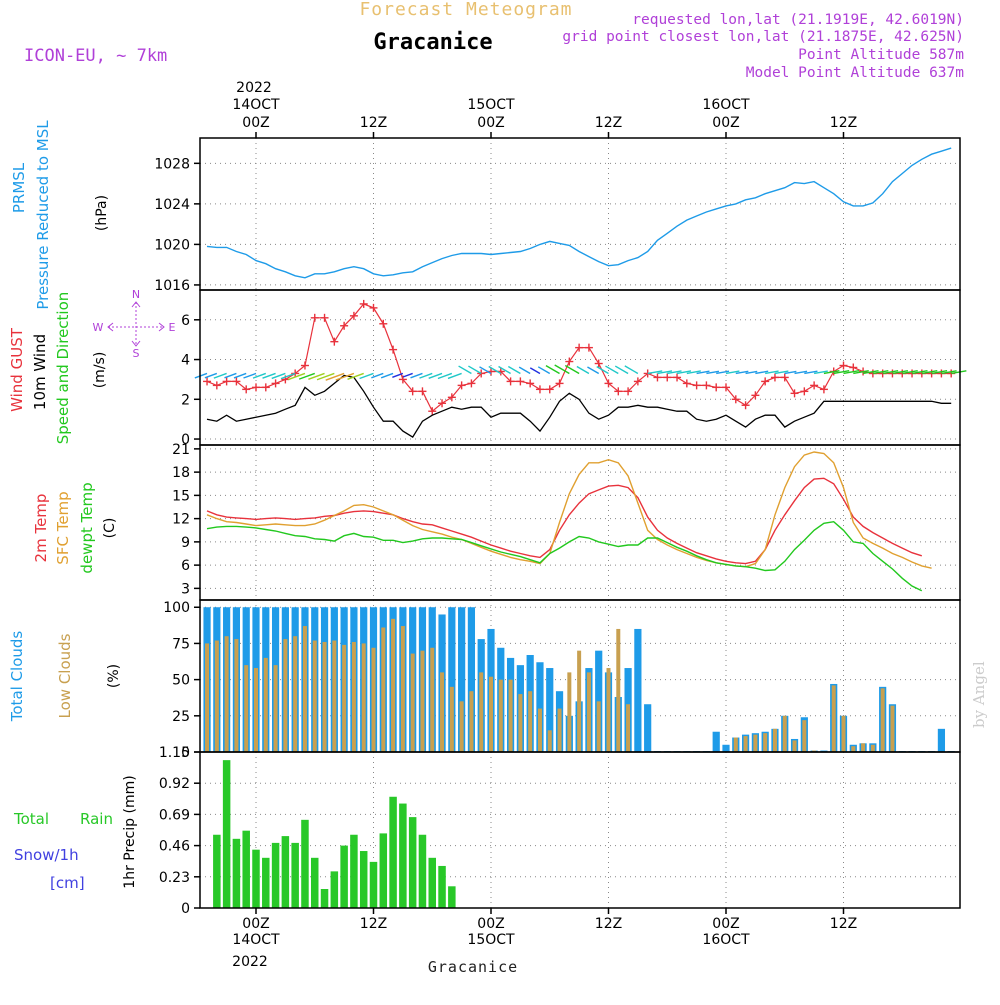  What do you see at coordinates (465, 10) in the screenshot?
I see `chart-title: Forecast Meteogram` at bounding box center [465, 10].